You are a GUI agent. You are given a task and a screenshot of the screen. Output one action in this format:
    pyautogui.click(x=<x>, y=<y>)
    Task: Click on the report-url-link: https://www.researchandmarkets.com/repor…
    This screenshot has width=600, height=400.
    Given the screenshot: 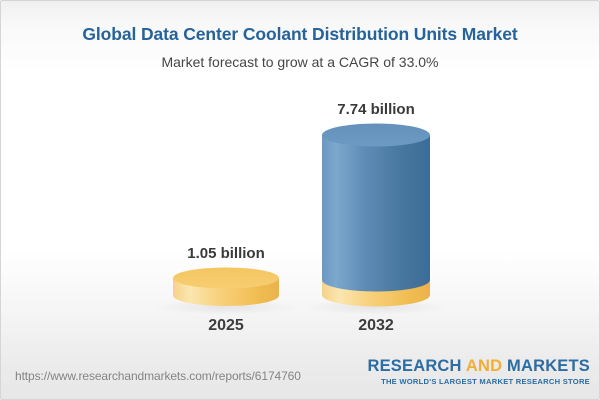 What is the action you would take?
    pyautogui.click(x=158, y=376)
    